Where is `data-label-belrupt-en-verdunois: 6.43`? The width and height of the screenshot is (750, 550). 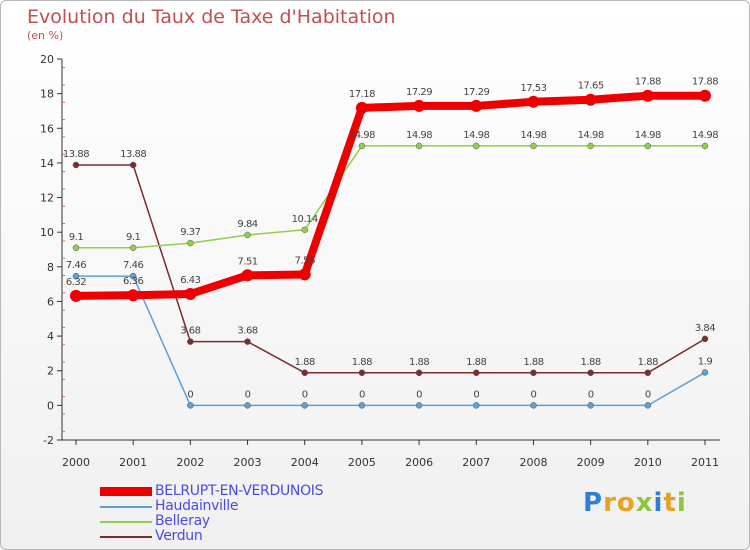
data-label-belrupt-en-verdunois: 6.43 is located at coordinates (190, 280).